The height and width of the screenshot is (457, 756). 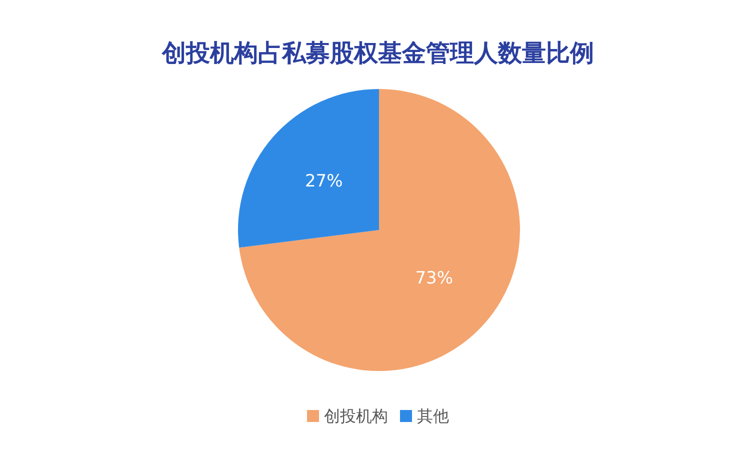 I want to click on data-label: 27%, so click(x=323, y=181).